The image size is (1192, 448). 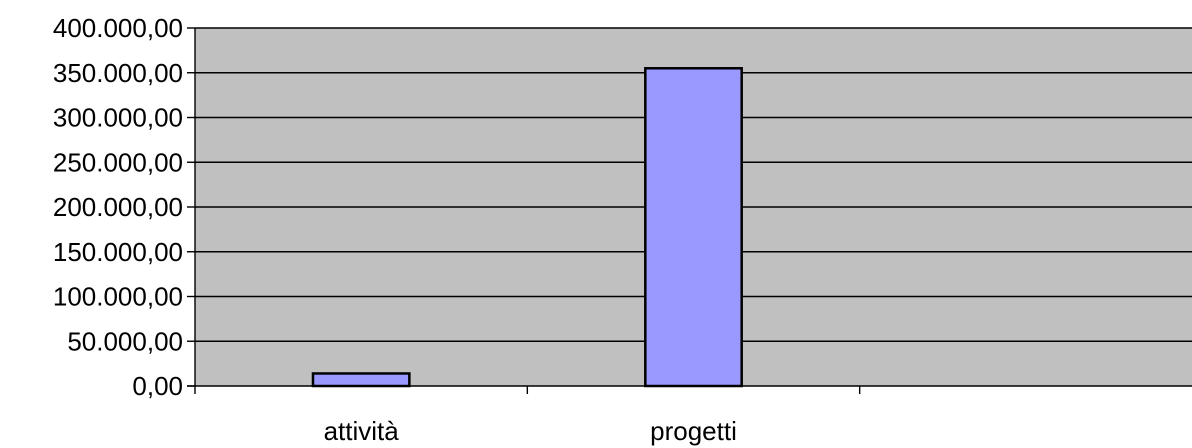 What do you see at coordinates (118, 28) in the screenshot?
I see `y-tick-label: 400.000,00` at bounding box center [118, 28].